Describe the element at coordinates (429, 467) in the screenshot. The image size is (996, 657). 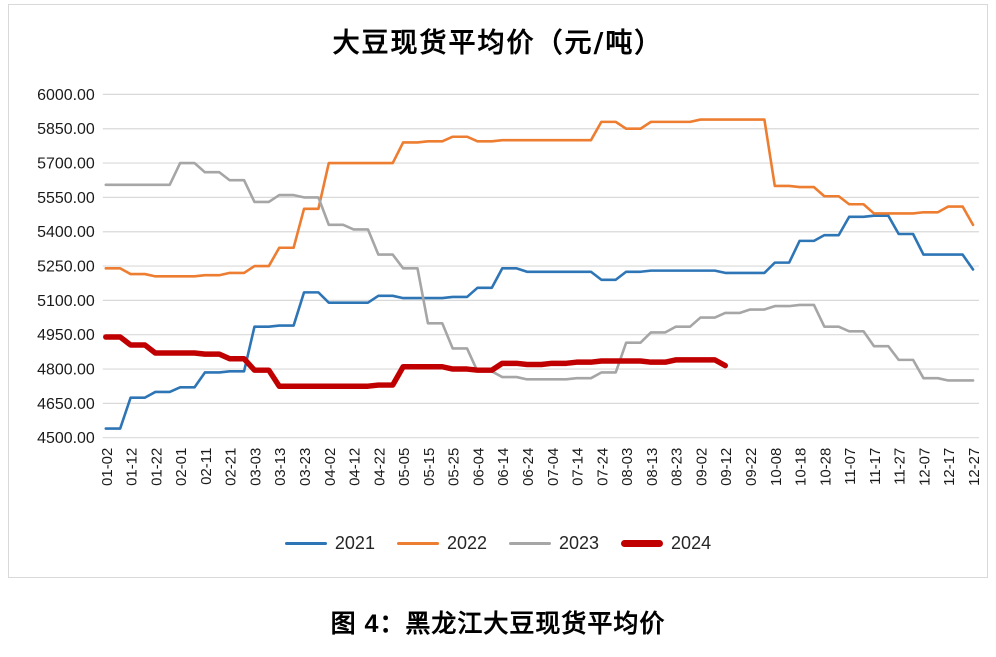
I see `x-axis-label: 05-15` at that location.